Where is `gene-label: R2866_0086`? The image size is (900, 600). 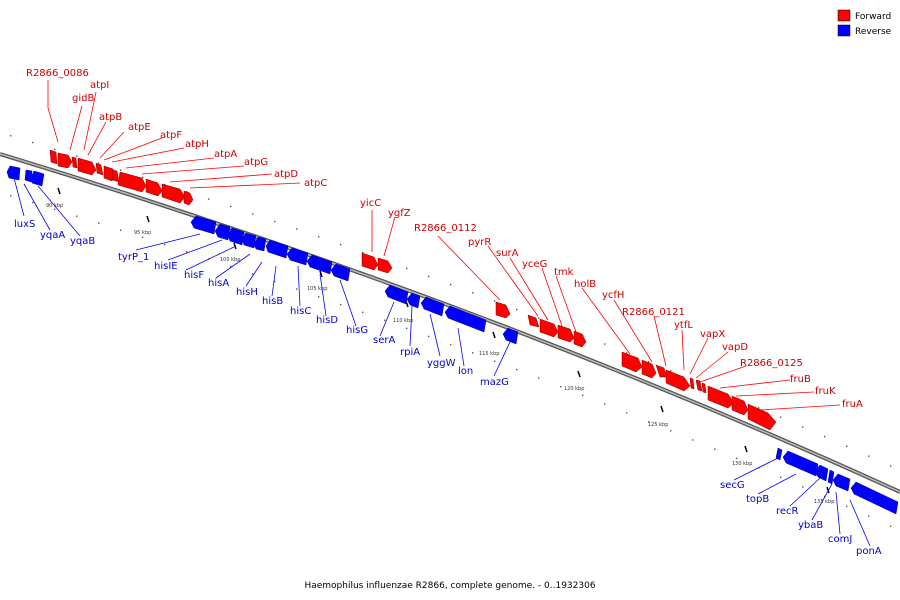
gene-label: R2866_0086 is located at coordinates (57, 73).